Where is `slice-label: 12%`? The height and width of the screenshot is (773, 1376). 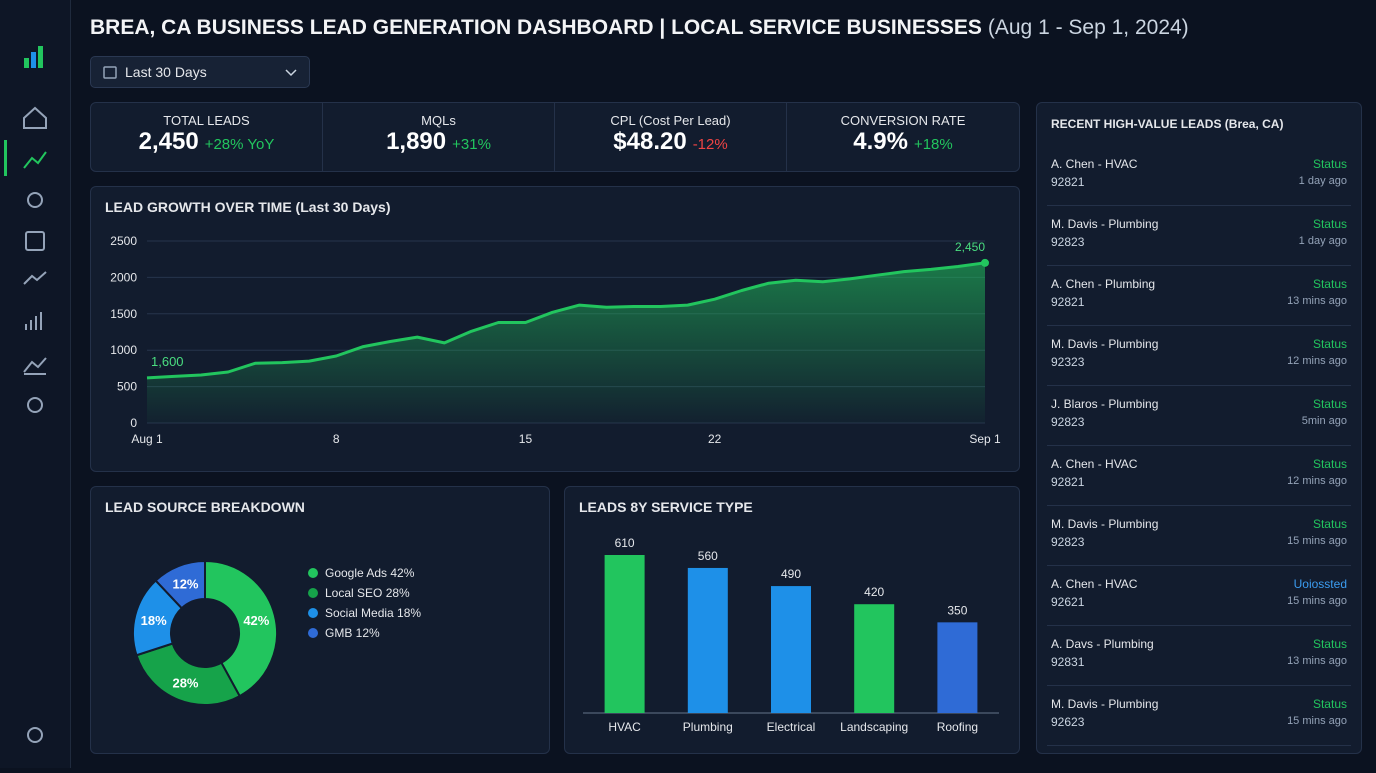 slice-label: 12% is located at coordinates (185, 584).